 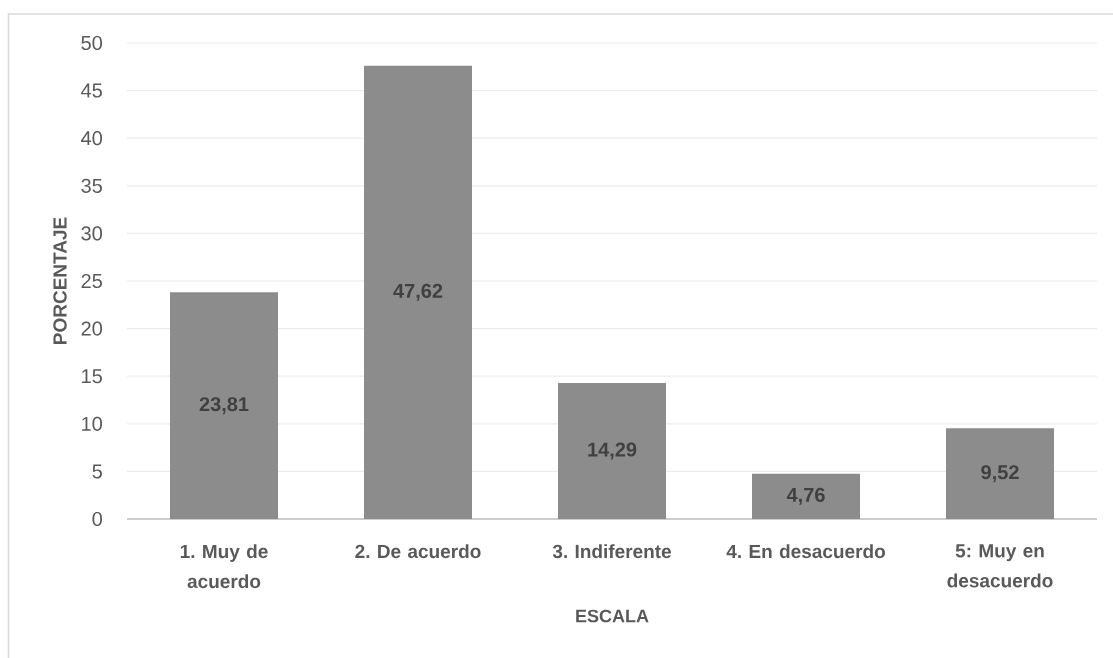 I want to click on y-tick-label: 30, so click(x=92, y=233).